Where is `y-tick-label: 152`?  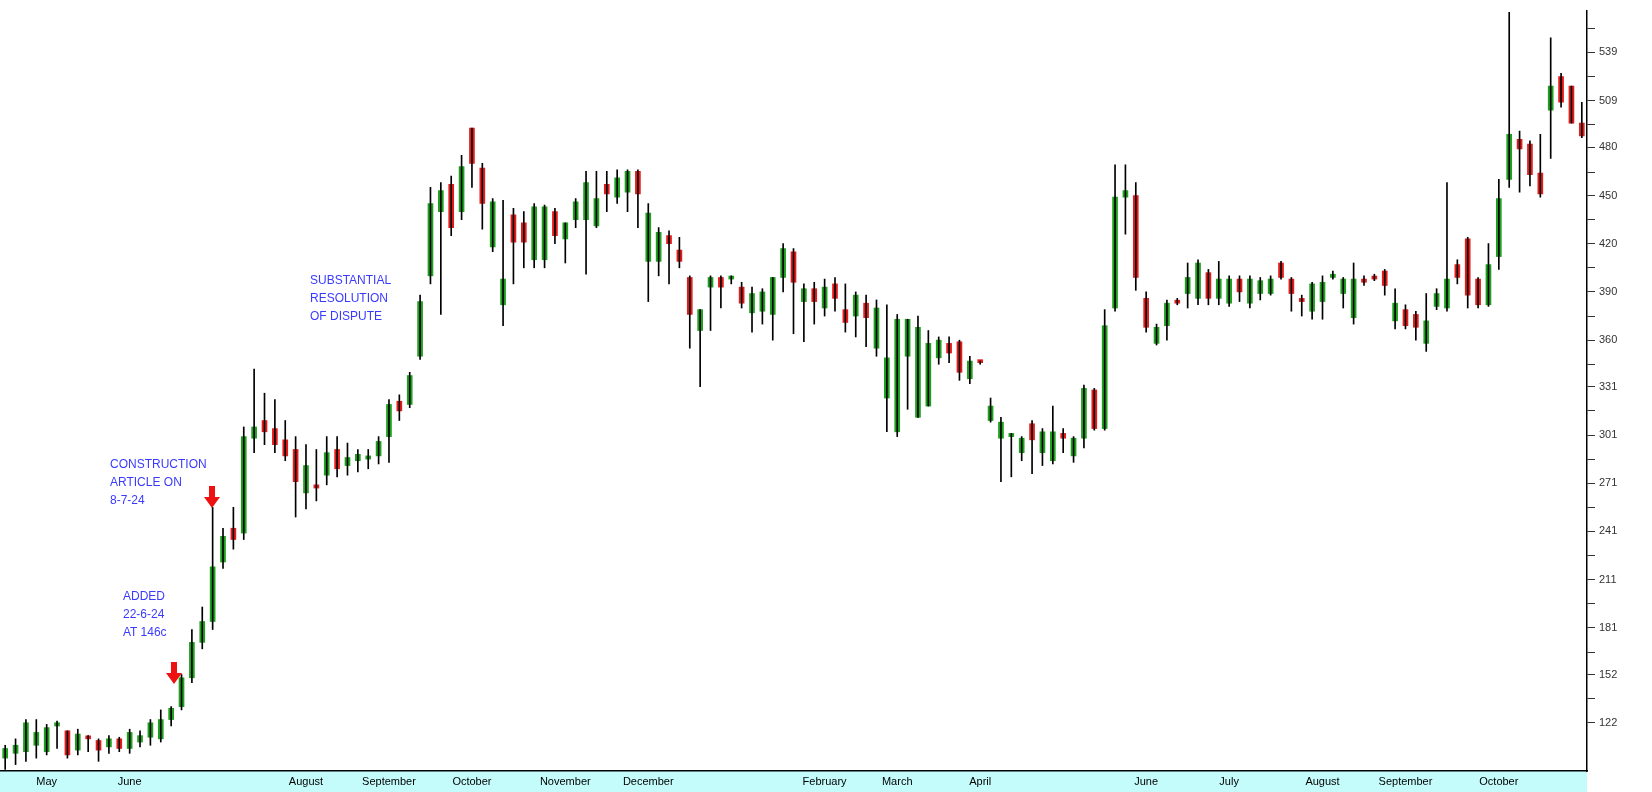 y-tick-label: 152 is located at coordinates (1608, 673).